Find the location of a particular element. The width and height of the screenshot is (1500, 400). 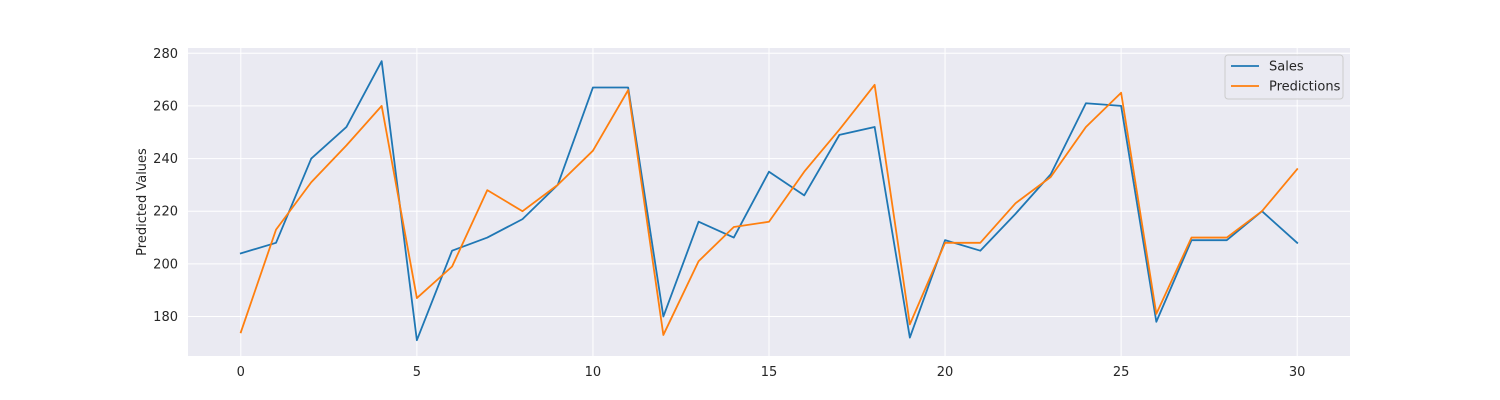

x-tick-label: 15 is located at coordinates (769, 372).